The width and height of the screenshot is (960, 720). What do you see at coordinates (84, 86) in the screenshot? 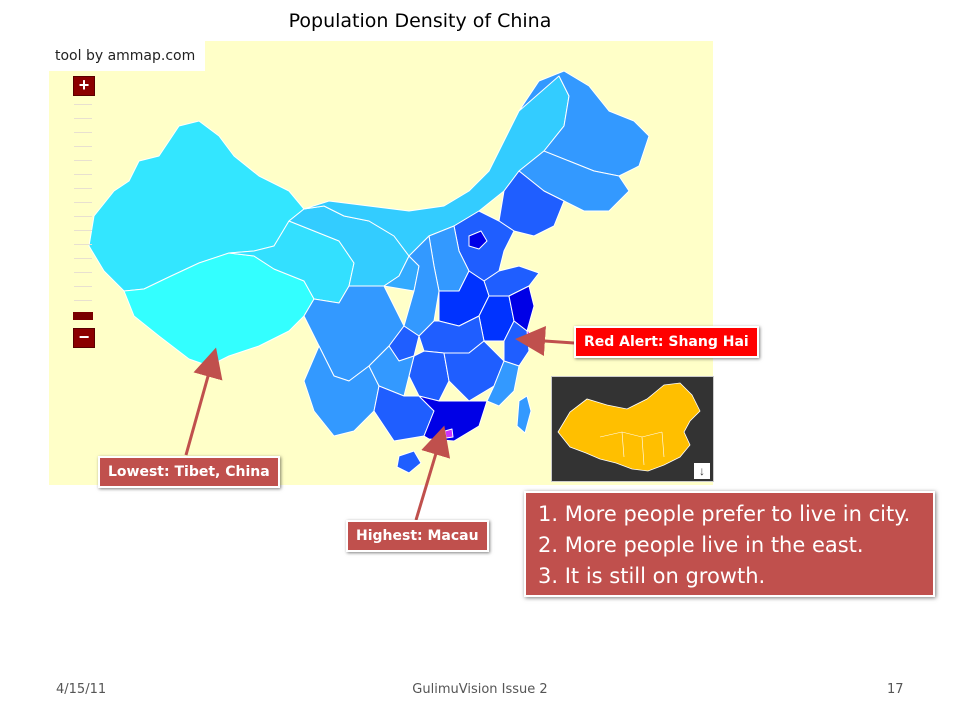
I see `zoom-in-button: +` at bounding box center [84, 86].